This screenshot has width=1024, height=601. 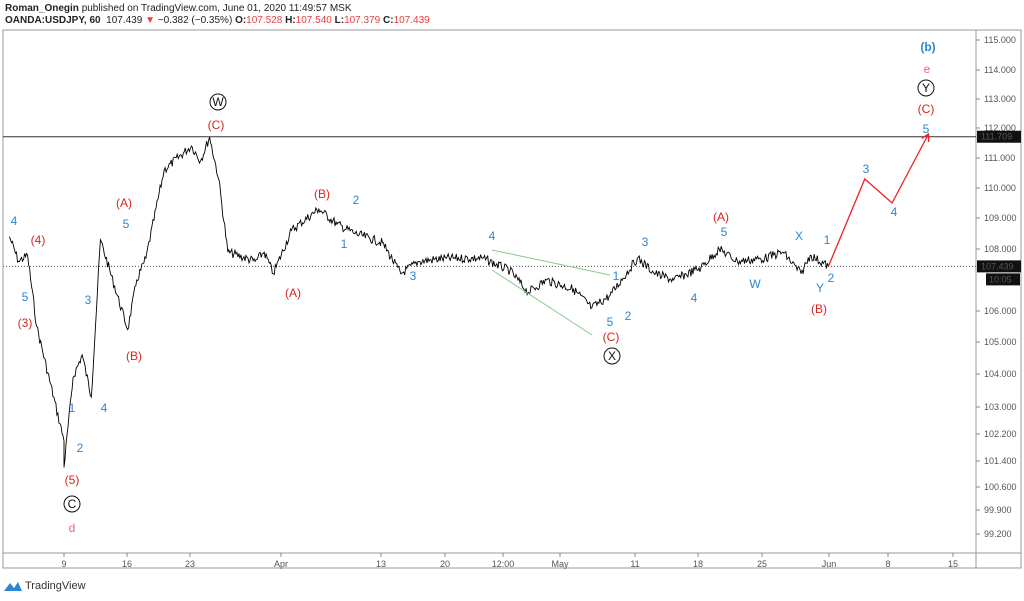 I want to click on open-value: 107.528, so click(x=264, y=20).